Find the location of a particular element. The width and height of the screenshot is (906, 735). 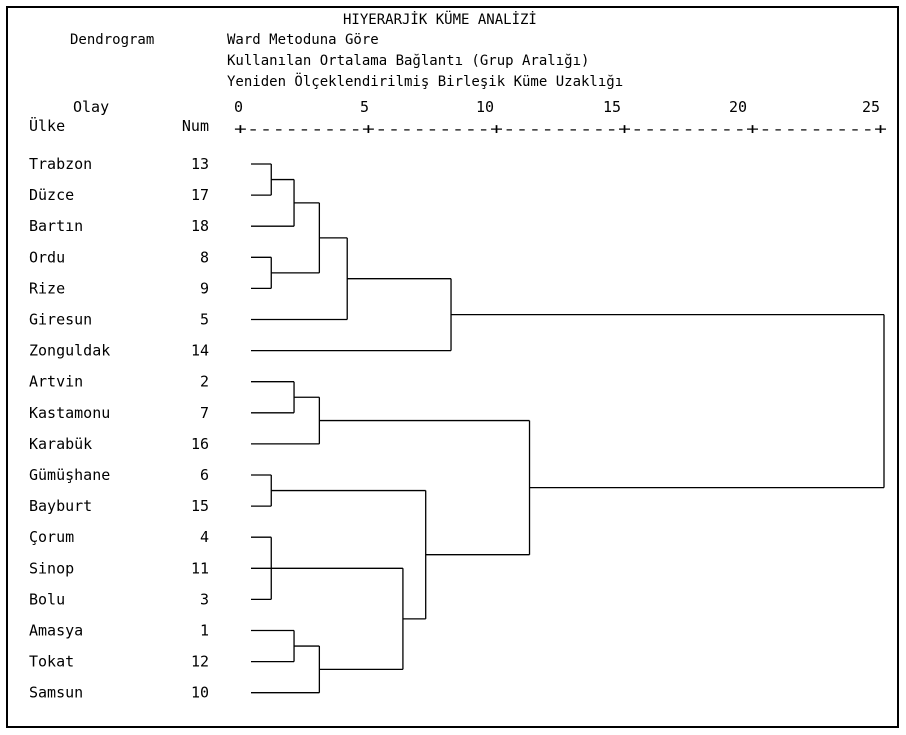

case-label-num: 8 is located at coordinates (204, 257).